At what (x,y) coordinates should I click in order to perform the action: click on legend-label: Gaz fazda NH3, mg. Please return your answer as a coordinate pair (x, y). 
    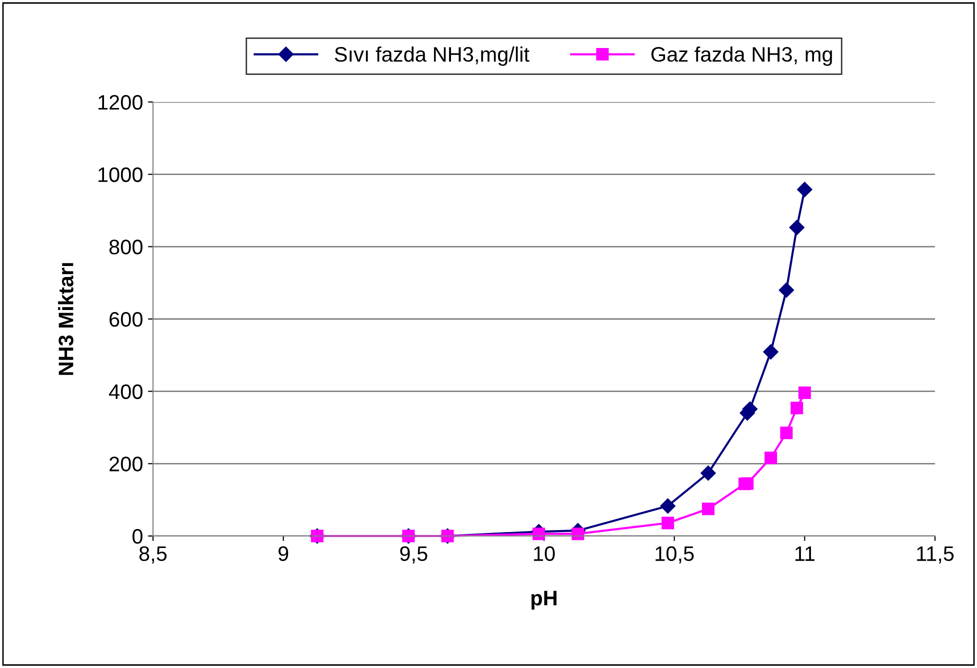
    Looking at the image, I should click on (741, 56).